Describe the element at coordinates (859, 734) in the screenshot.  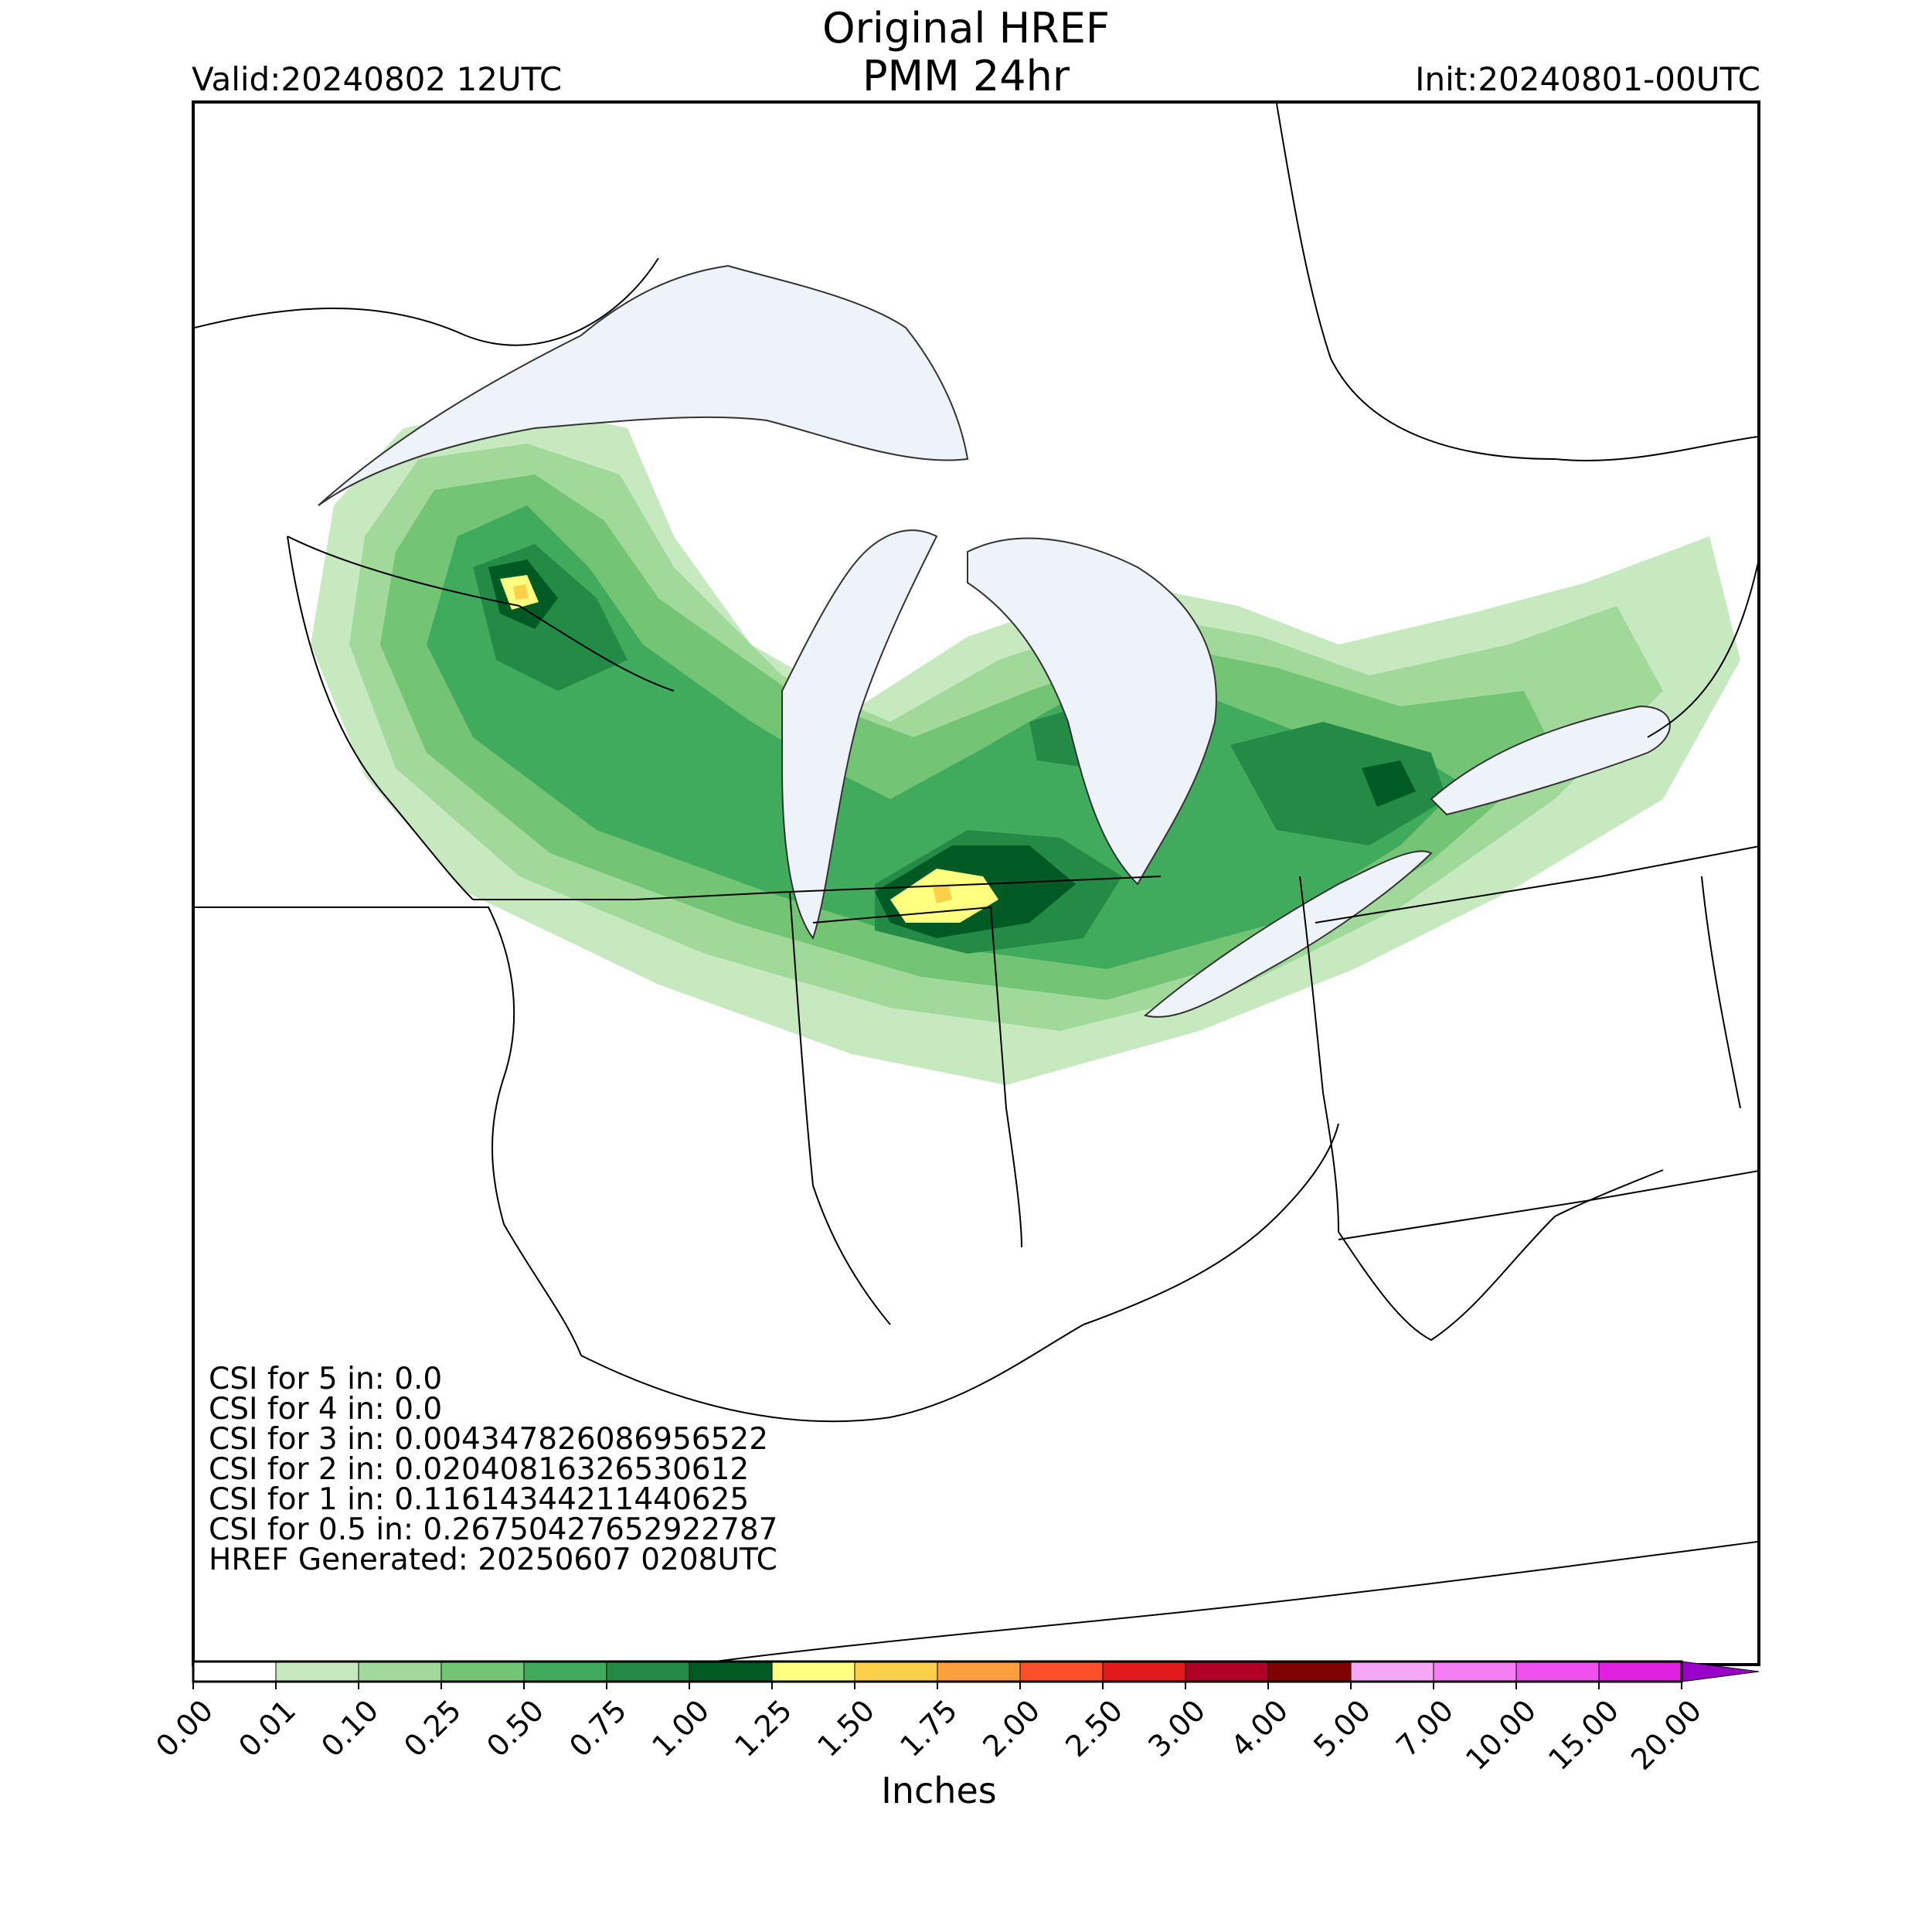
I see `lake-michigan` at that location.